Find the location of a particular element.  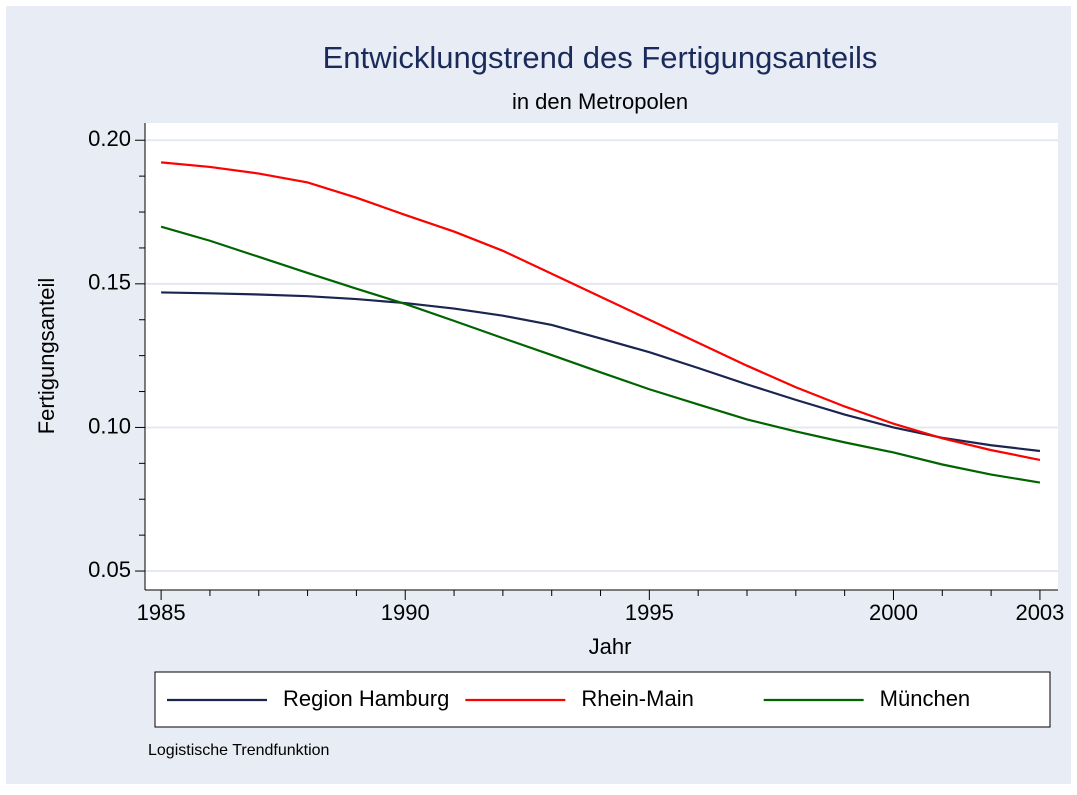

x-tick-label: 1990 is located at coordinates (405, 612).